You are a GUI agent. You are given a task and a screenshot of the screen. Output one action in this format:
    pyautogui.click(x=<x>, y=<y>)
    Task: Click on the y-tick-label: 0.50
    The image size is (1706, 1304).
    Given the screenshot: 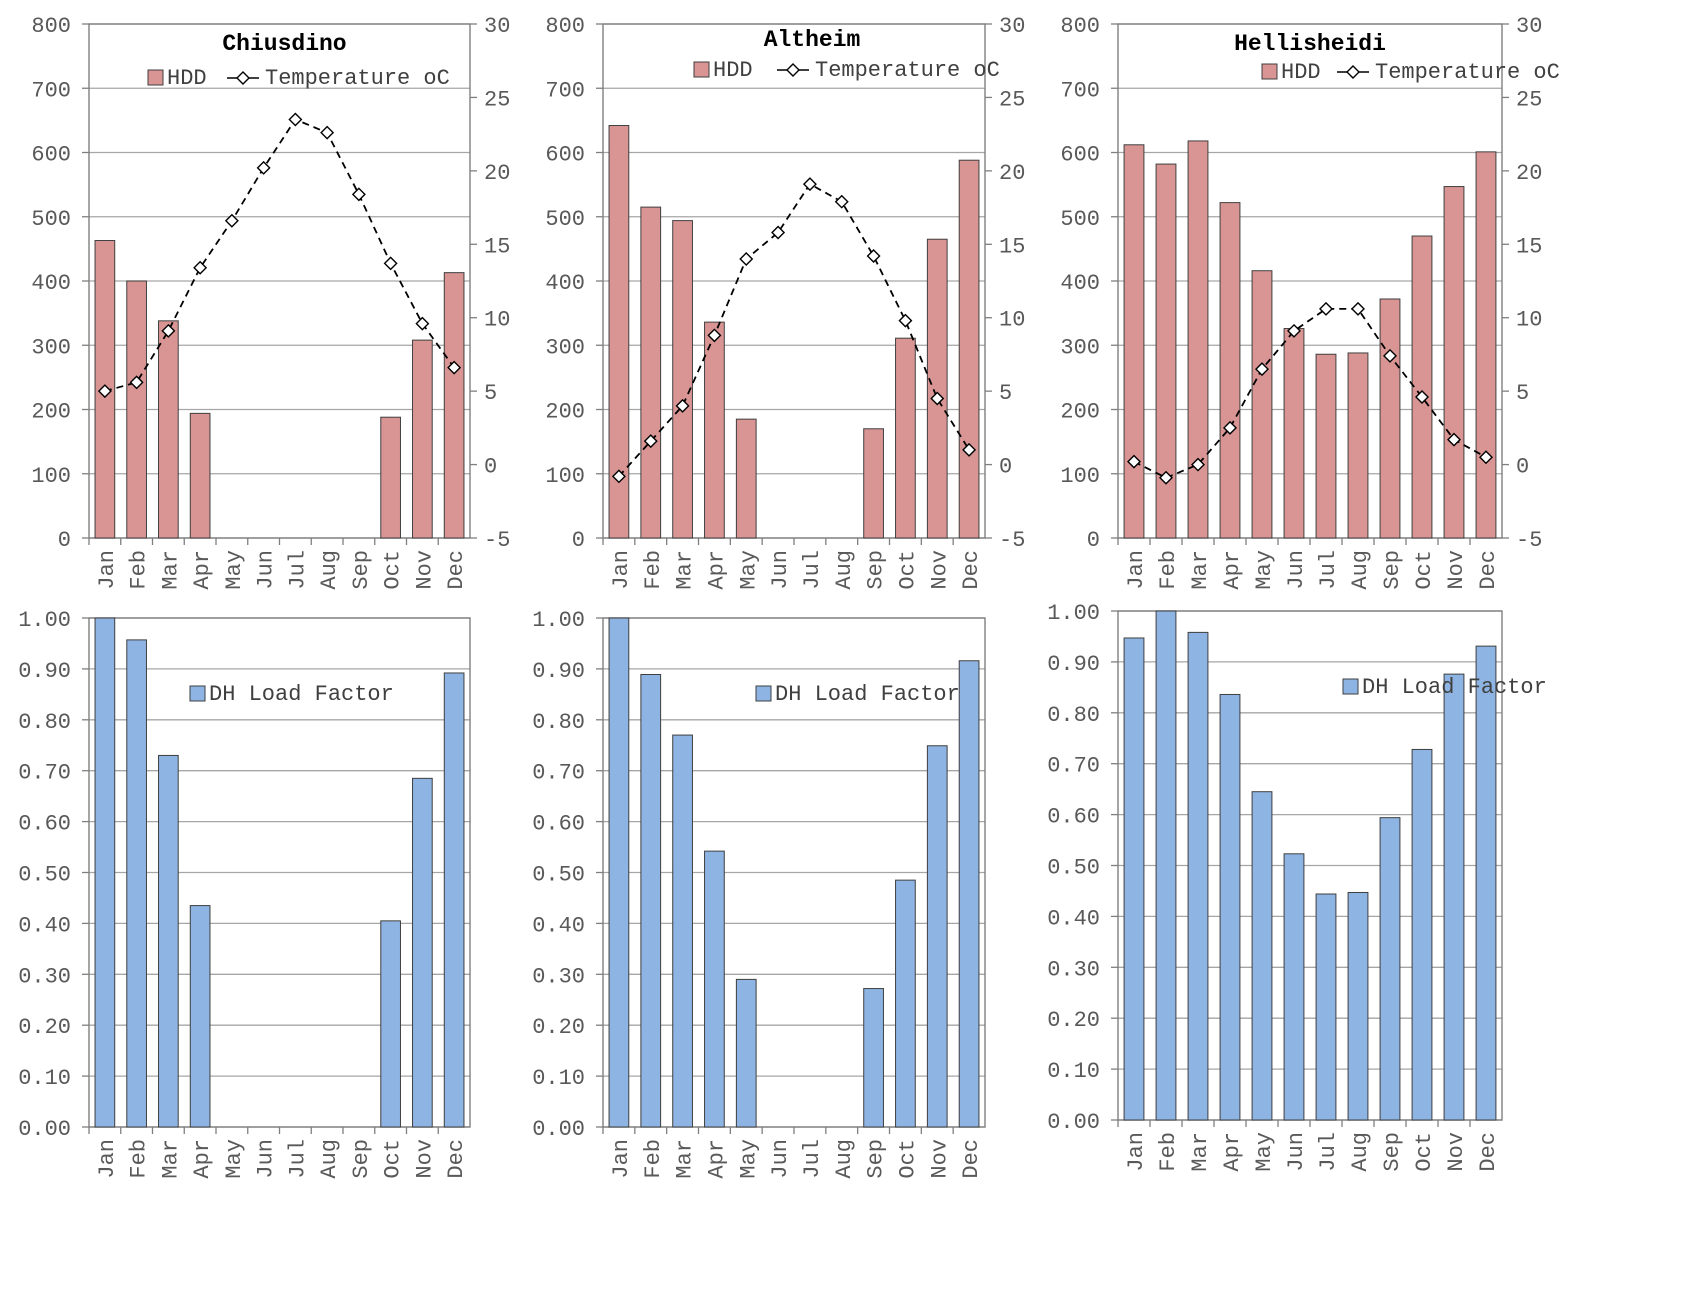 What is the action you would take?
    pyautogui.click(x=1073, y=868)
    